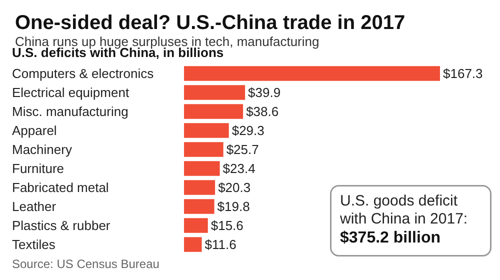 Image resolution: width=500 pixels, height=280 pixels. What do you see at coordinates (34, 130) in the screenshot?
I see `y-tick-label: Apparel` at bounding box center [34, 130].